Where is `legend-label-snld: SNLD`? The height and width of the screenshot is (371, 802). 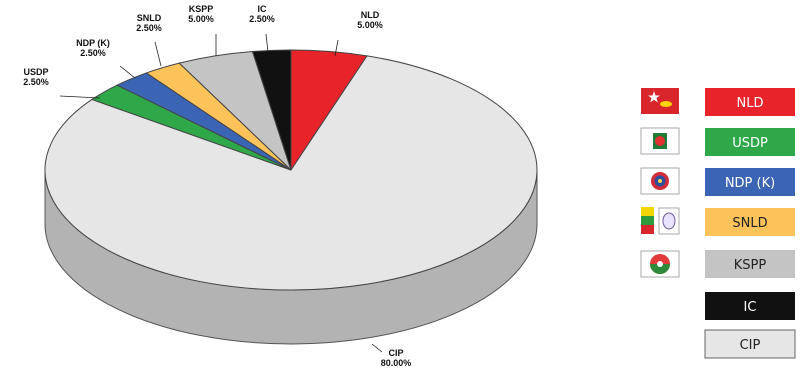 legend-label-snld: SNLD is located at coordinates (749, 223).